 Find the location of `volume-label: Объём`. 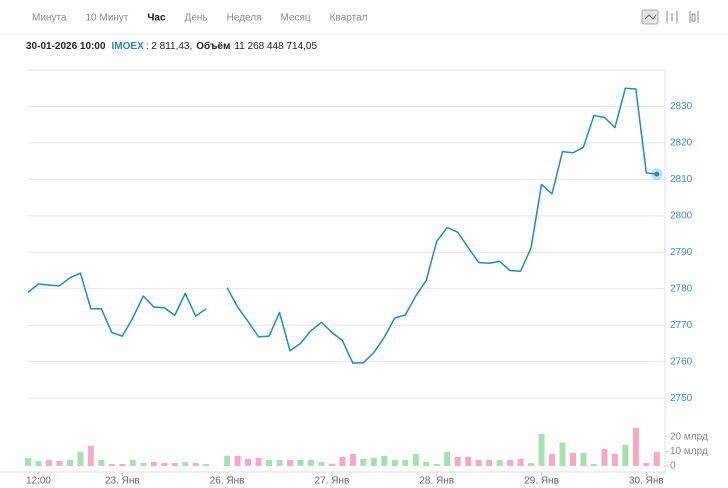

volume-label: Объём is located at coordinates (213, 46).